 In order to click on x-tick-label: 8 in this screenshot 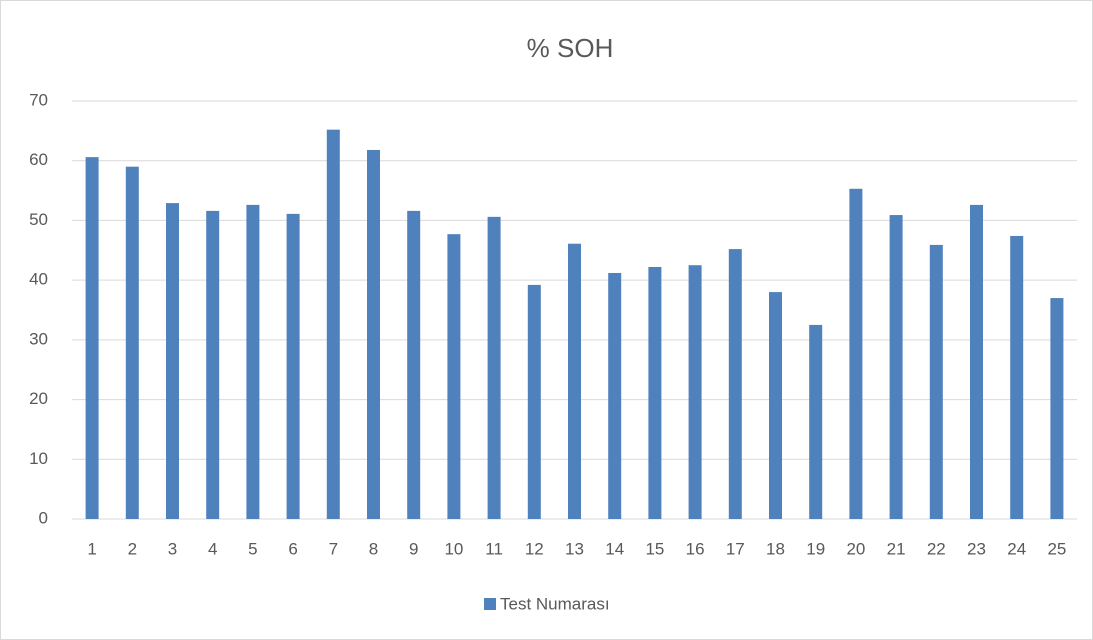, I will do `click(373, 548)`.